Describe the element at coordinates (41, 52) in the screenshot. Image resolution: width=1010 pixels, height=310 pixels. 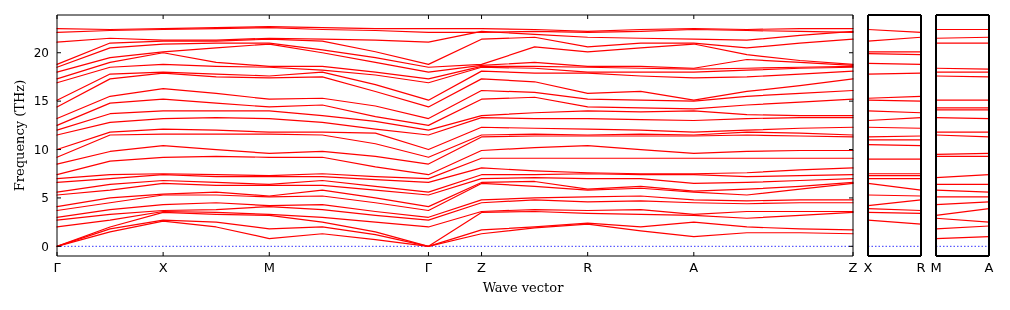
I see `y-tick-label: 20` at that location.